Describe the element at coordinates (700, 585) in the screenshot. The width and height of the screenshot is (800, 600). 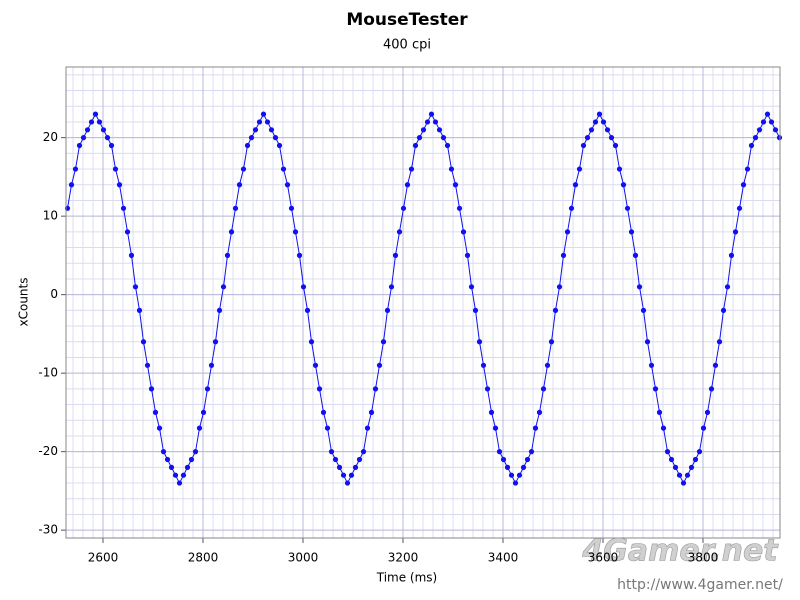
I see `watermark-url: http://www.4gamer.net/` at that location.